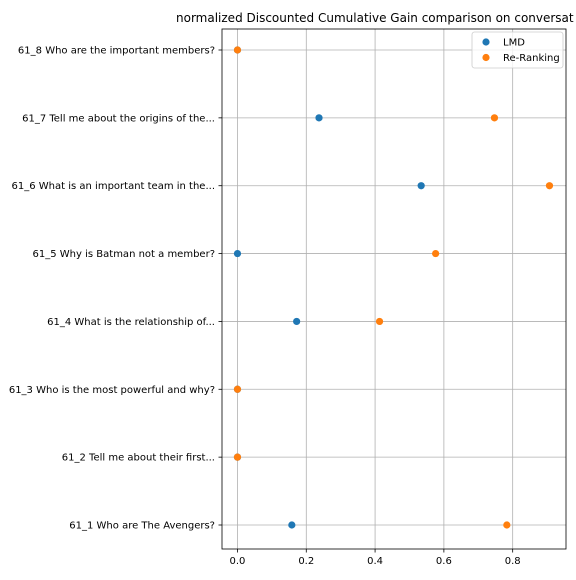 This screenshot has height=580, width=576. Describe the element at coordinates (514, 43) in the screenshot. I see `legend-label: LMD` at that location.